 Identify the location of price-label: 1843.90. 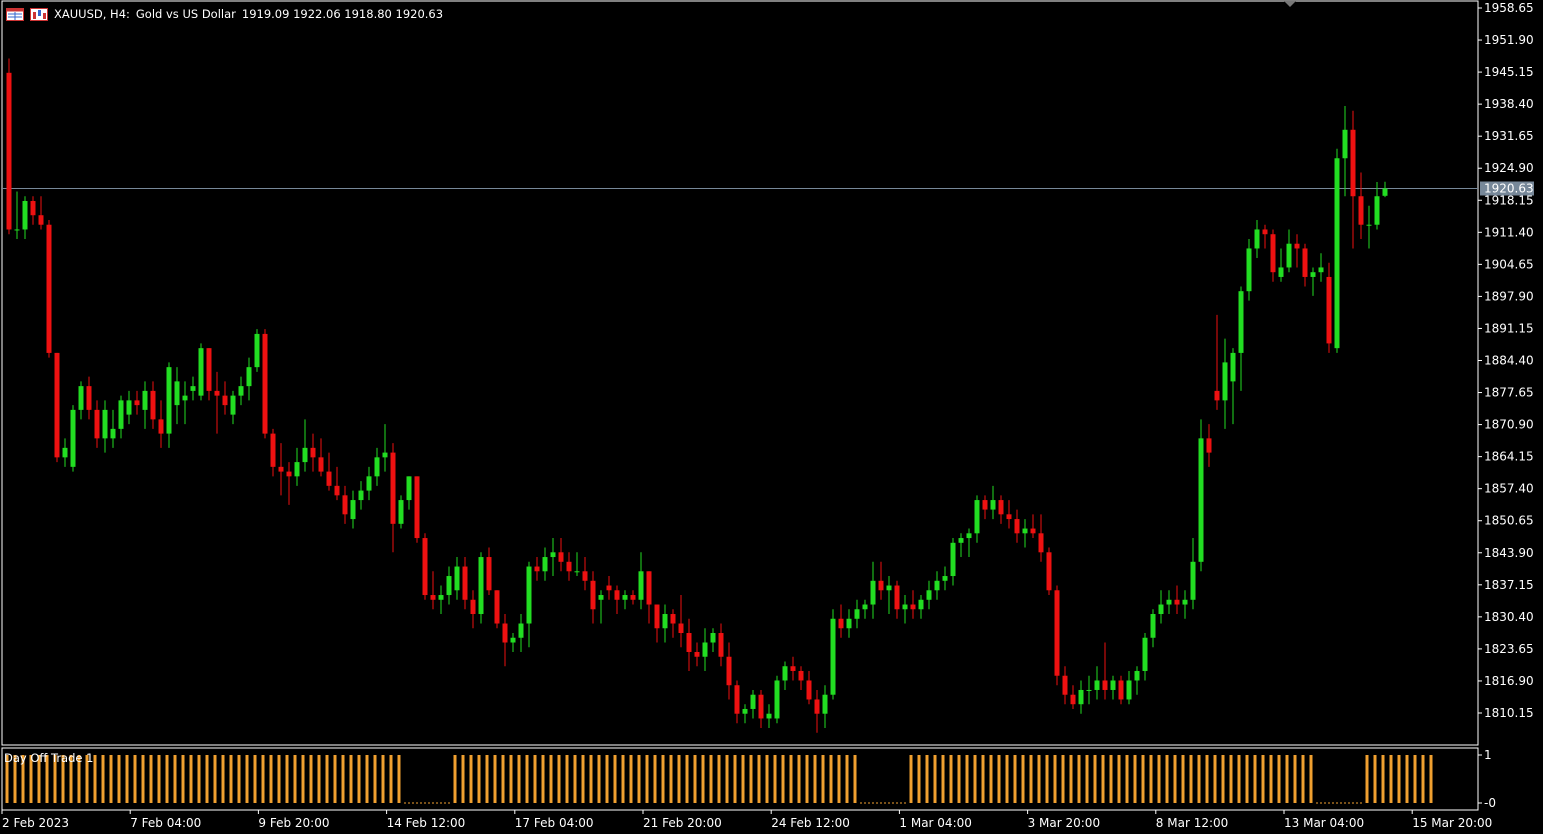
(1509, 553).